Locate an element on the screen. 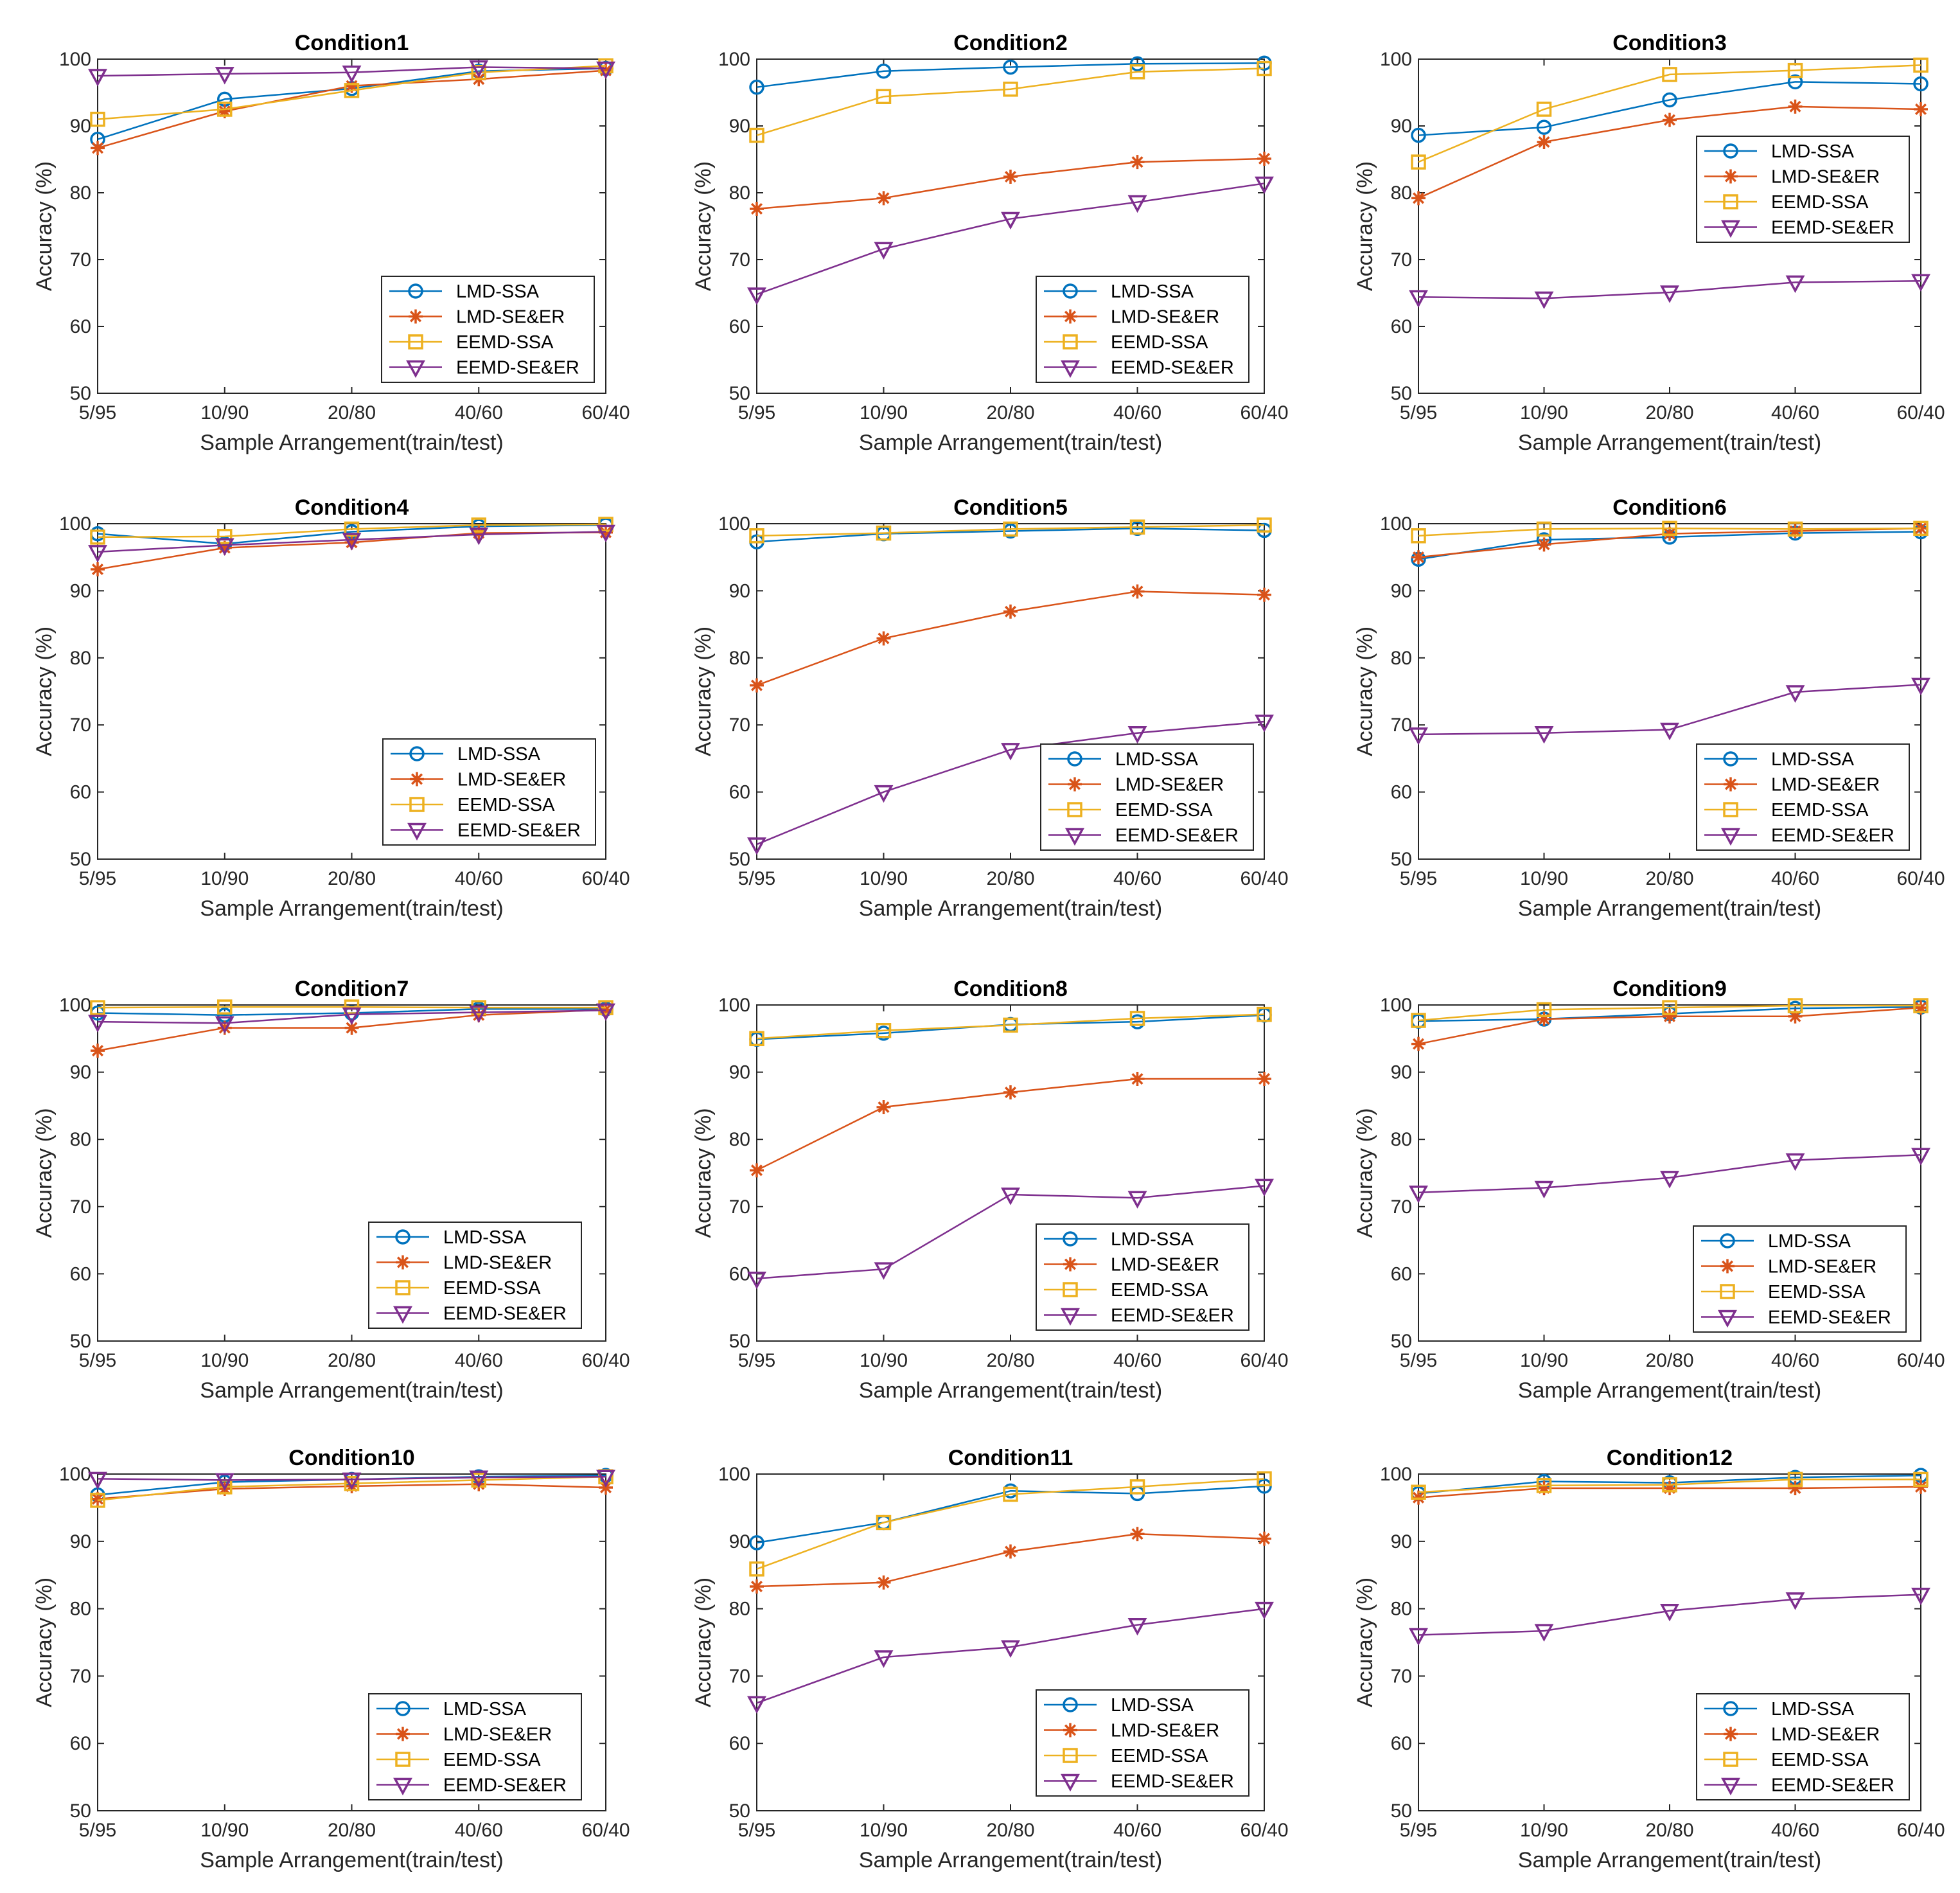  legend-label: LMD-SSA is located at coordinates (485, 1237).